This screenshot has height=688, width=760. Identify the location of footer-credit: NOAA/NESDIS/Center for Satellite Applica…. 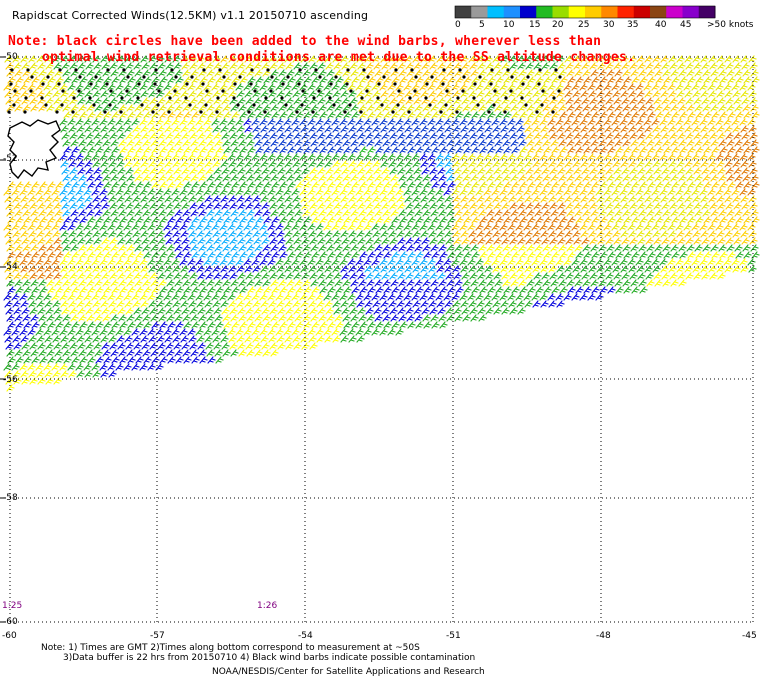
(348, 672).